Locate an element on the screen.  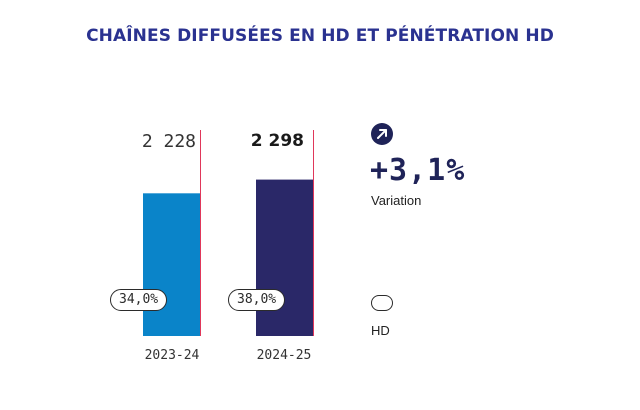
legend-hd-label: HD is located at coordinates (380, 330).